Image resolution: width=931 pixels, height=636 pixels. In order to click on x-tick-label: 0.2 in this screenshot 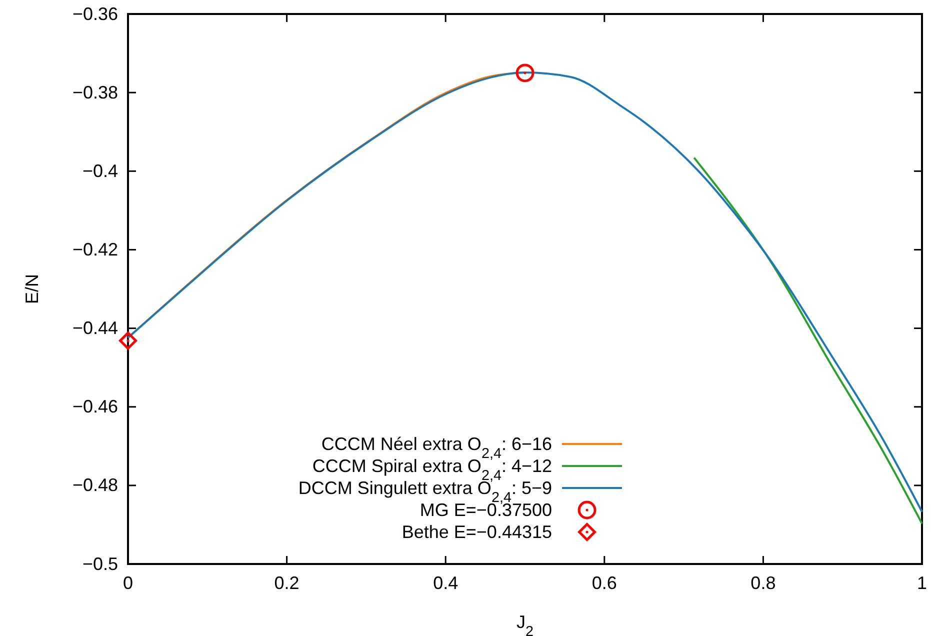, I will do `click(287, 582)`.